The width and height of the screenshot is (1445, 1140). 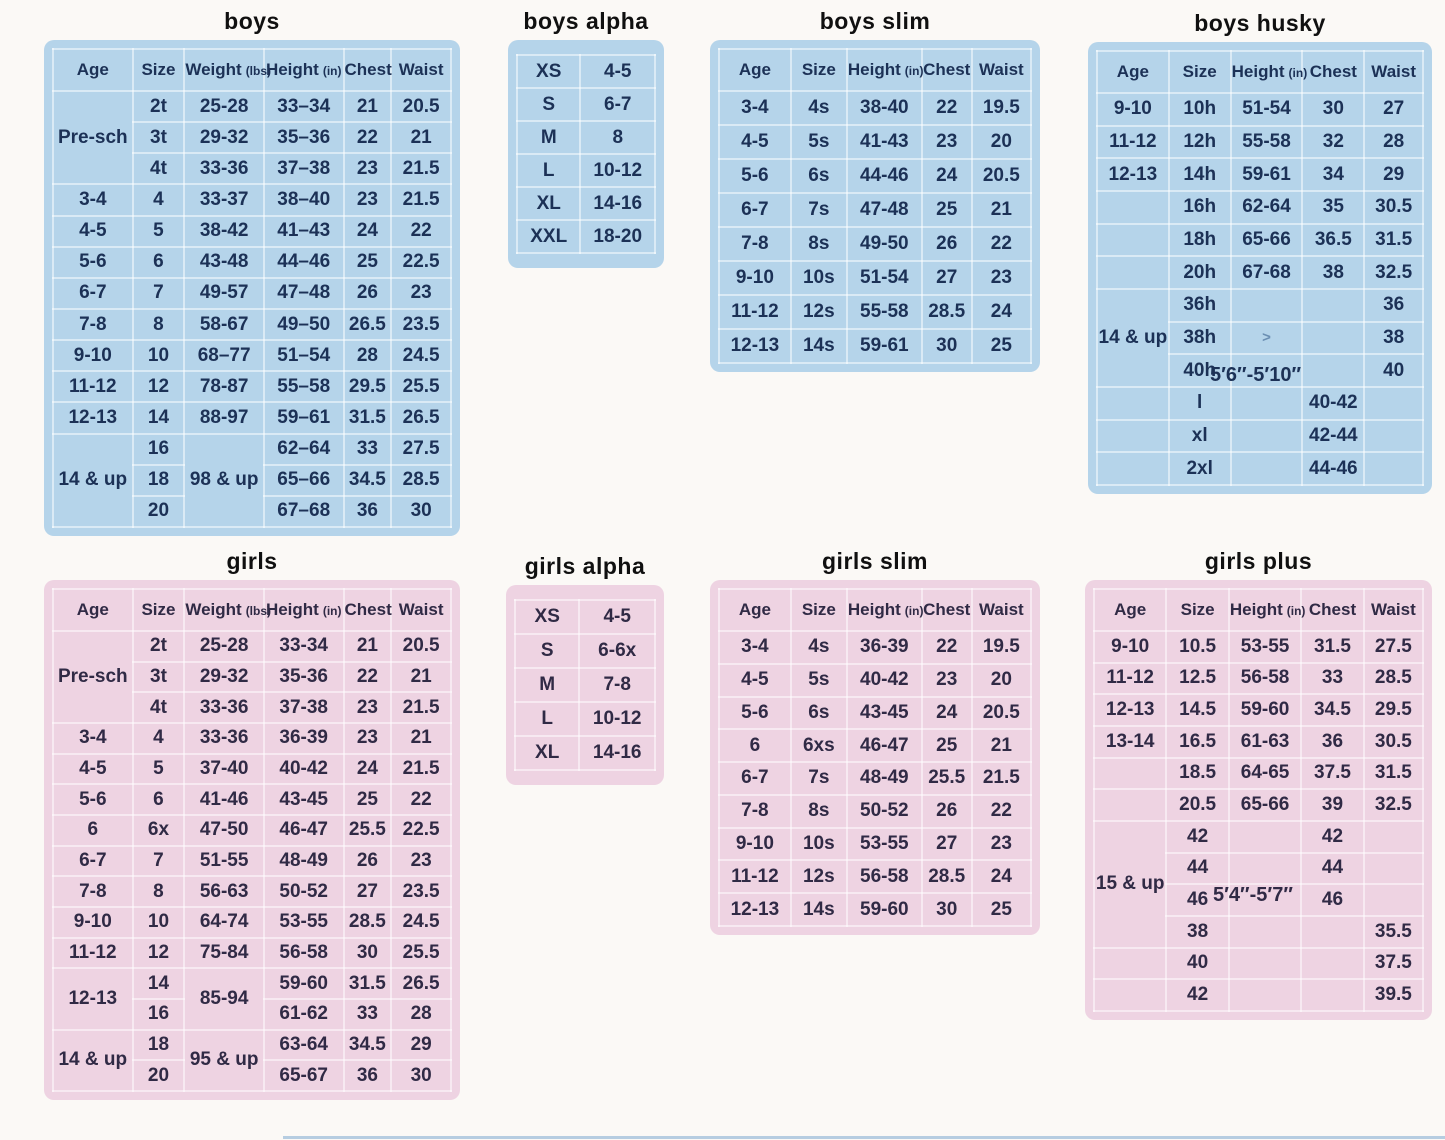 I want to click on table-cell: 34, so click(x=1333, y=174).